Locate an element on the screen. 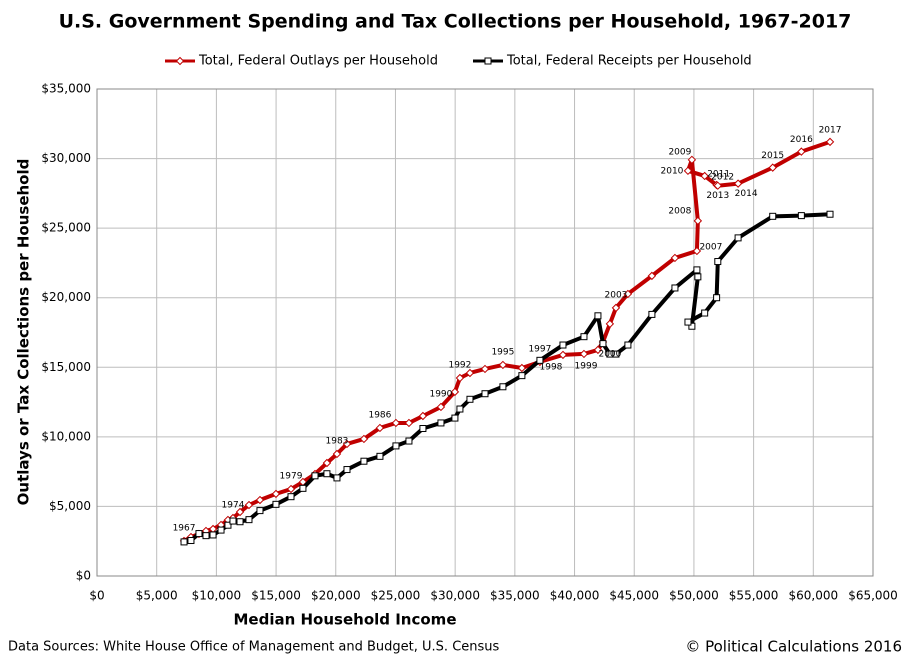  legend-label: Total, Federal Receipts per Household is located at coordinates (629, 61).